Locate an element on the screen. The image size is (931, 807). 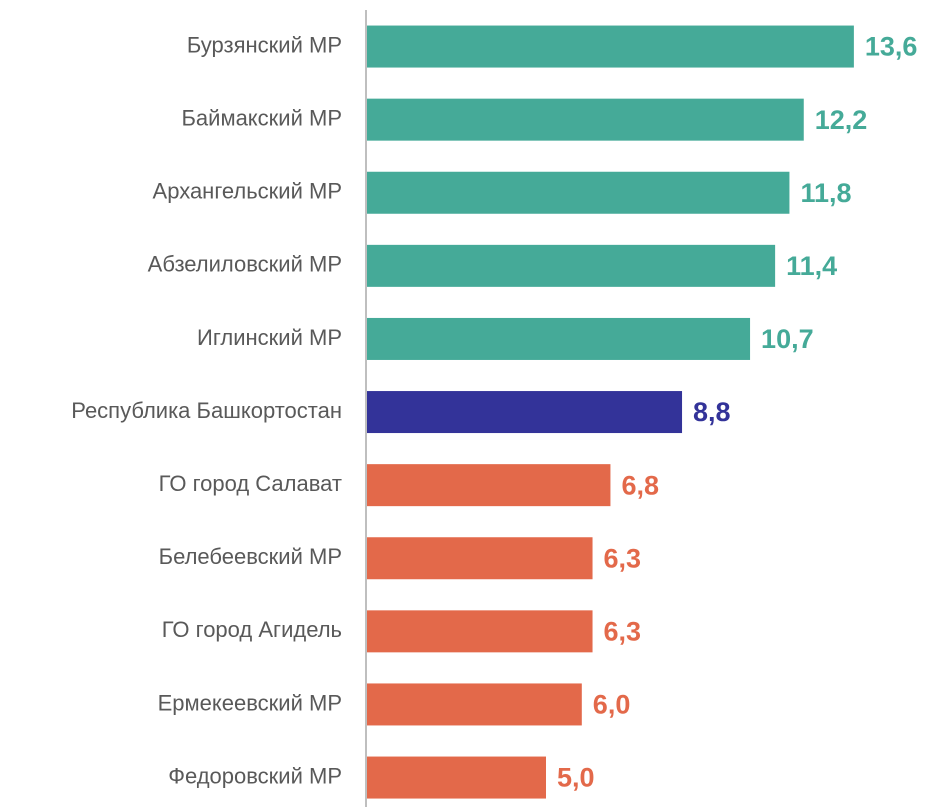
category-label: Ермекеевский МР is located at coordinates (250, 702).